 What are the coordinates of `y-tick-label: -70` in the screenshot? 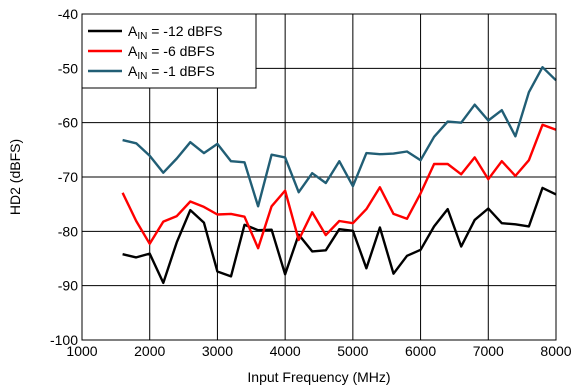 It's located at (68, 177).